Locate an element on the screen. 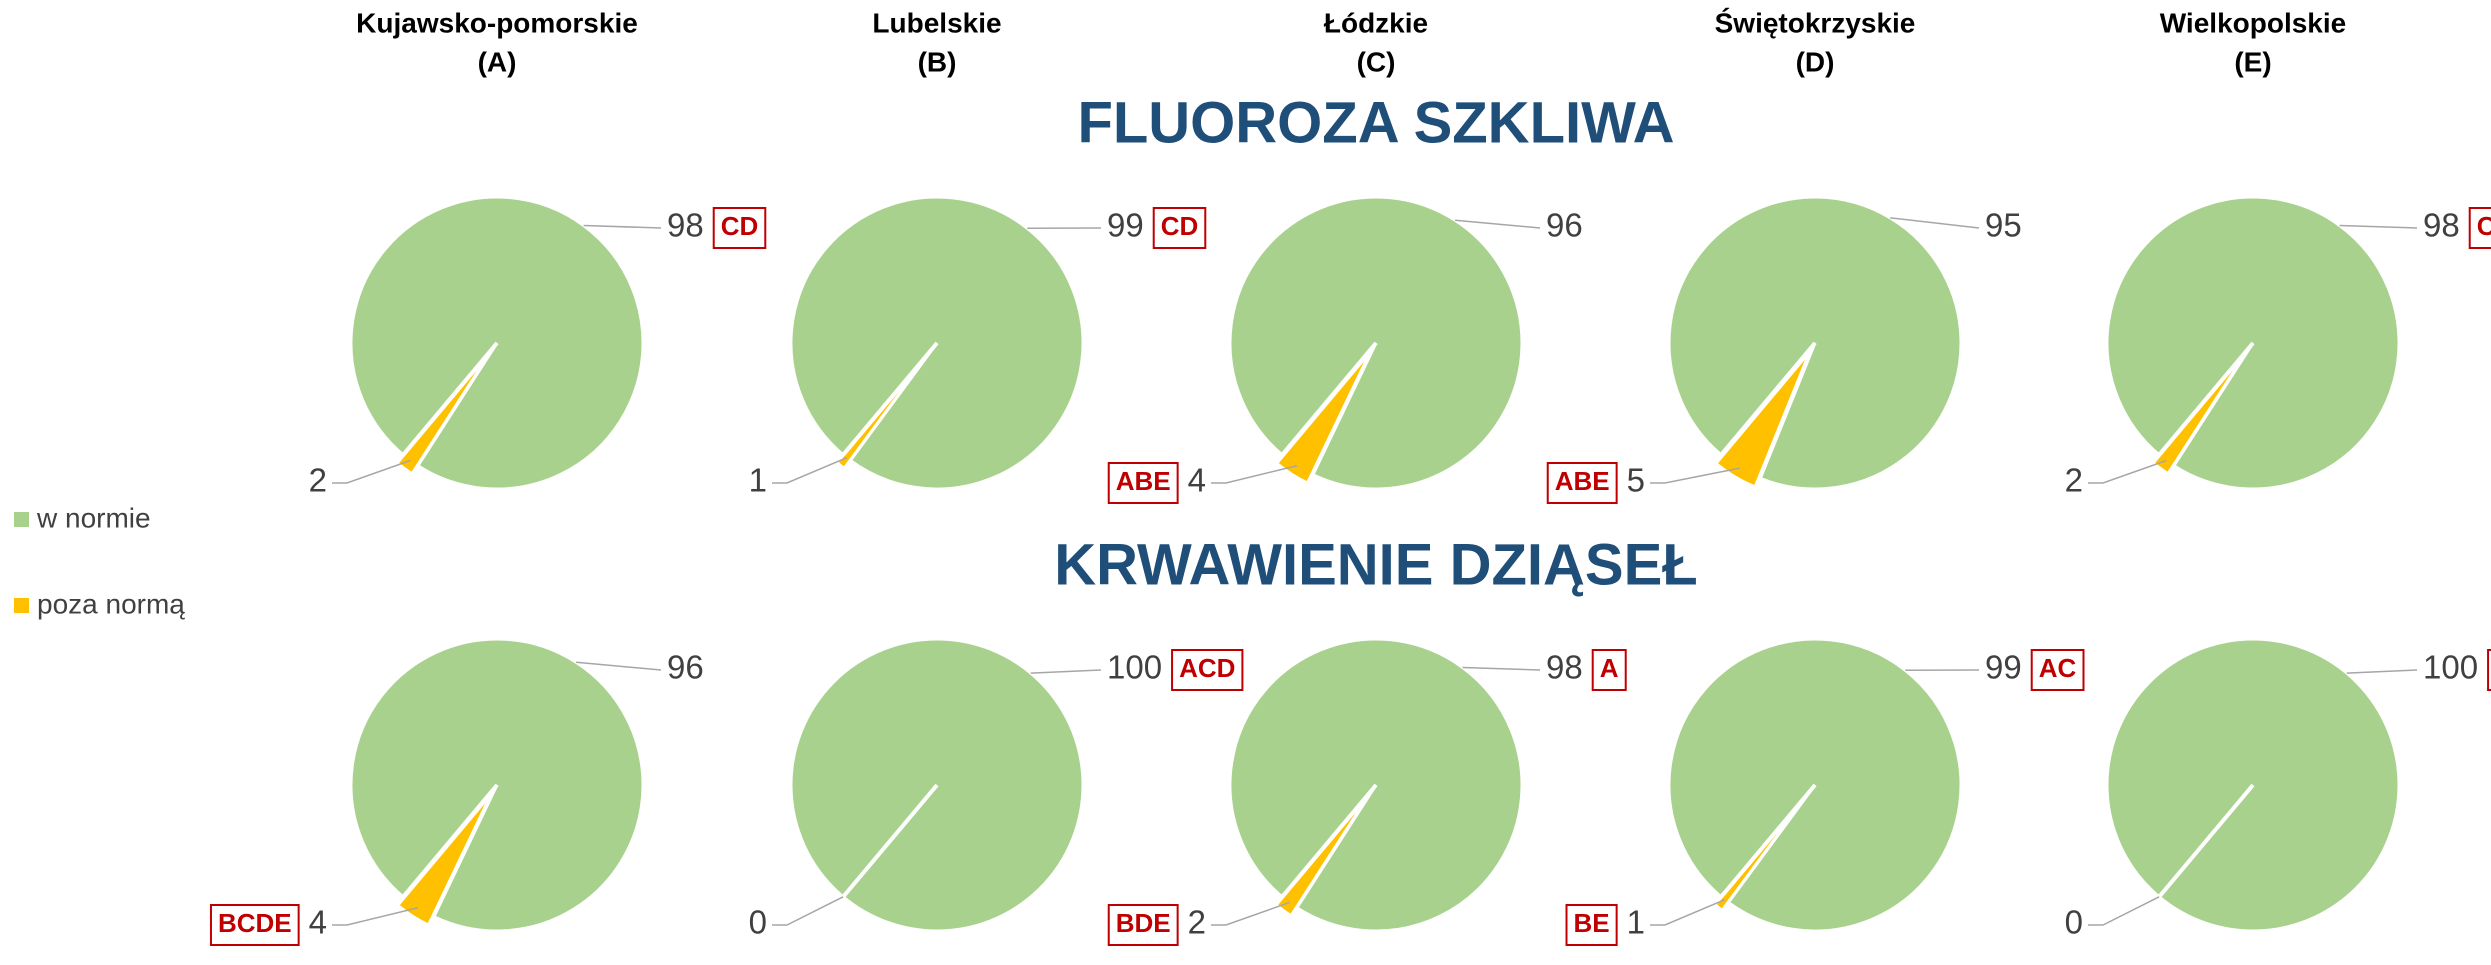 This screenshot has height=965, width=2491. legend-label: w normie is located at coordinates (93, 517).